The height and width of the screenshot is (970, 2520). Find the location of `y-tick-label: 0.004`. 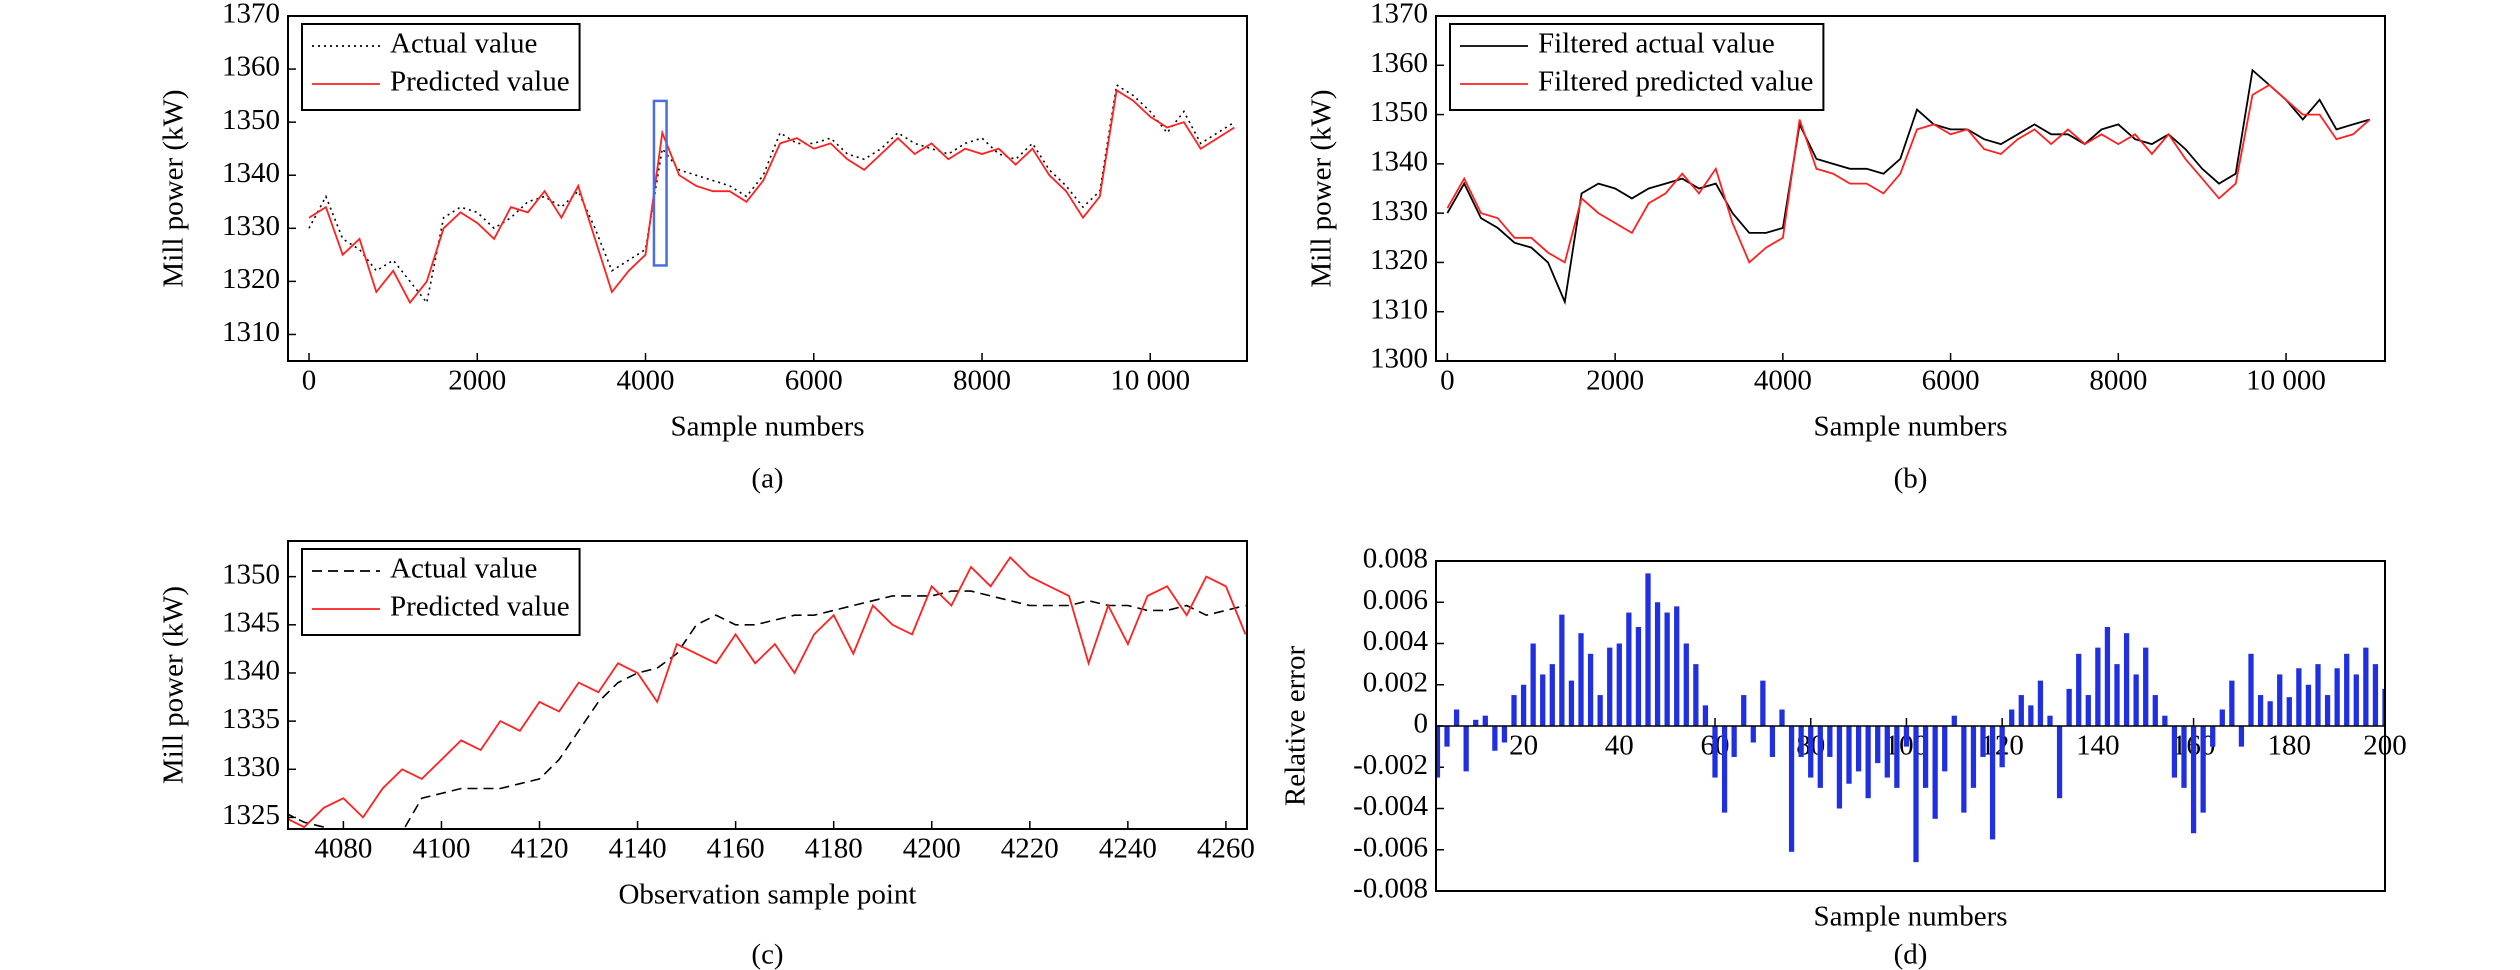

y-tick-label: 0.004 is located at coordinates (1396, 641).